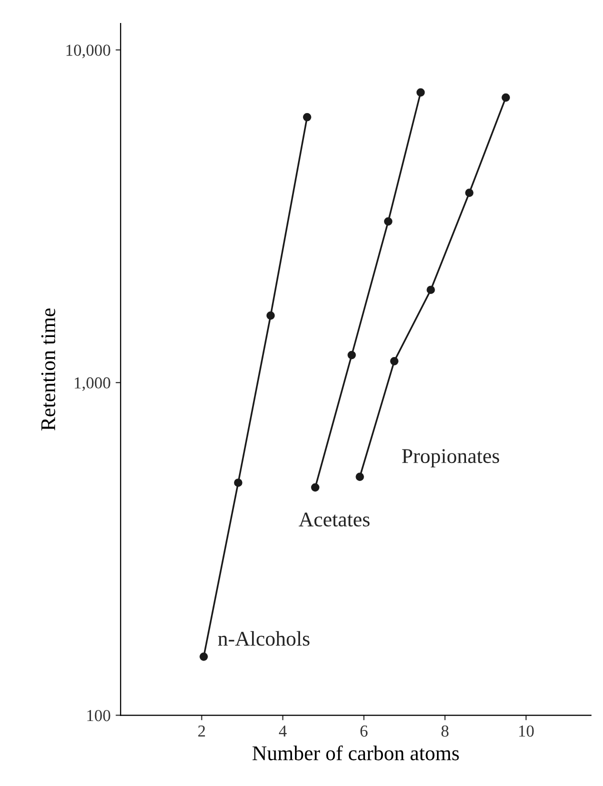 The height and width of the screenshot is (786, 603). I want to click on x-tick-label: 10, so click(526, 731).